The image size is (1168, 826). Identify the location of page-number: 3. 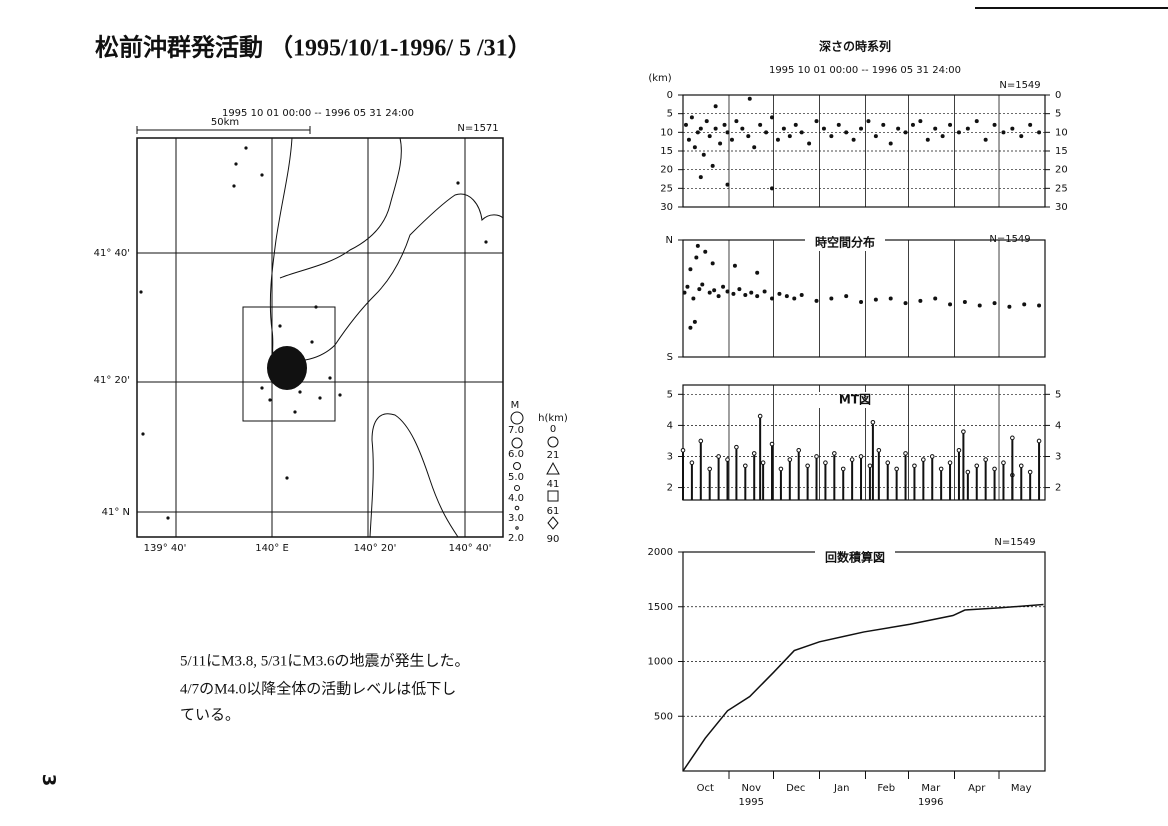
(48, 780).